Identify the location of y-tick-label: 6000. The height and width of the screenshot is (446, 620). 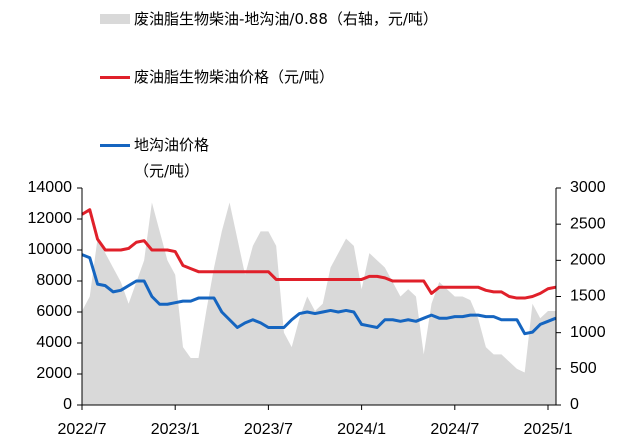
(54, 311).